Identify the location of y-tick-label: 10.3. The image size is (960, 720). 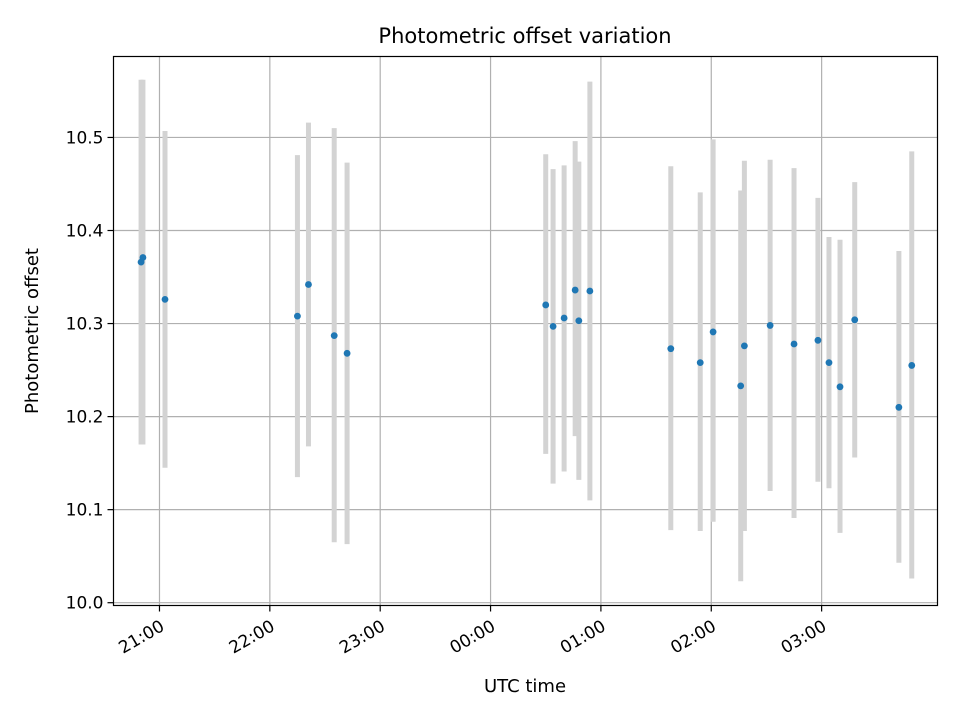
(85, 325).